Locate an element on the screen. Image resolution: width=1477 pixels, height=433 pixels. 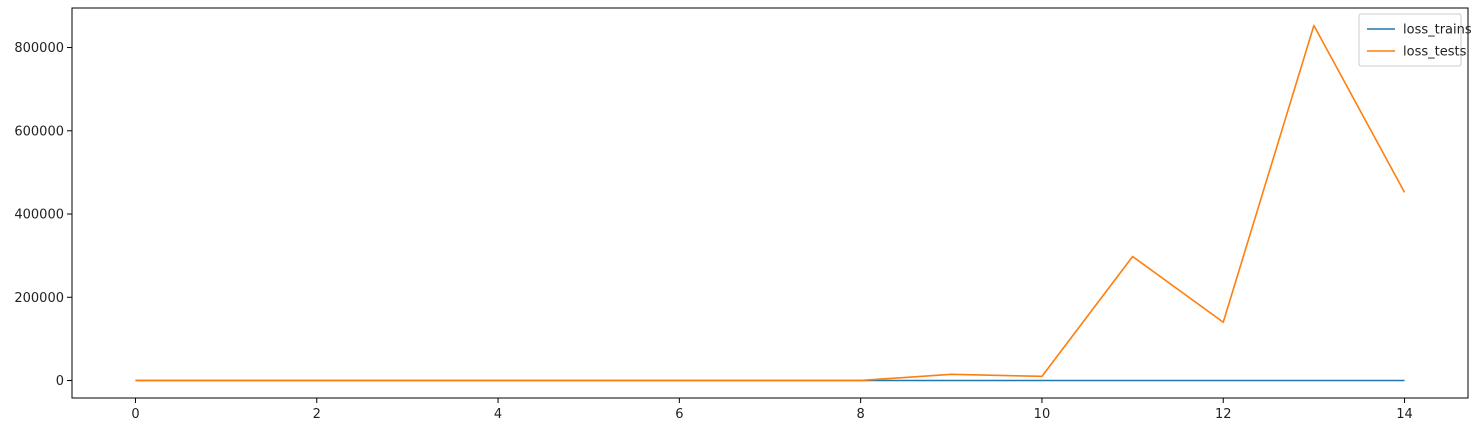
x-tick-label: 10 is located at coordinates (1042, 414).